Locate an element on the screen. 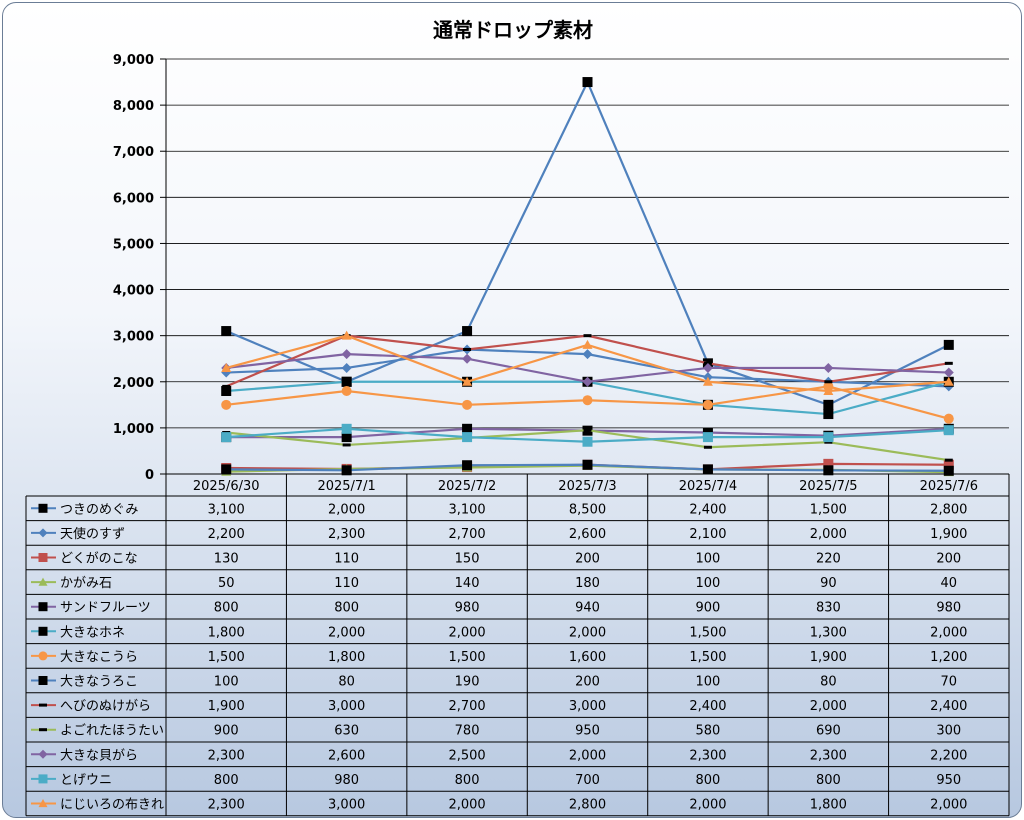 The height and width of the screenshot is (820, 1024). table-row: どくがのこな 130 110 150 200 100 220 200 is located at coordinates (496, 559).